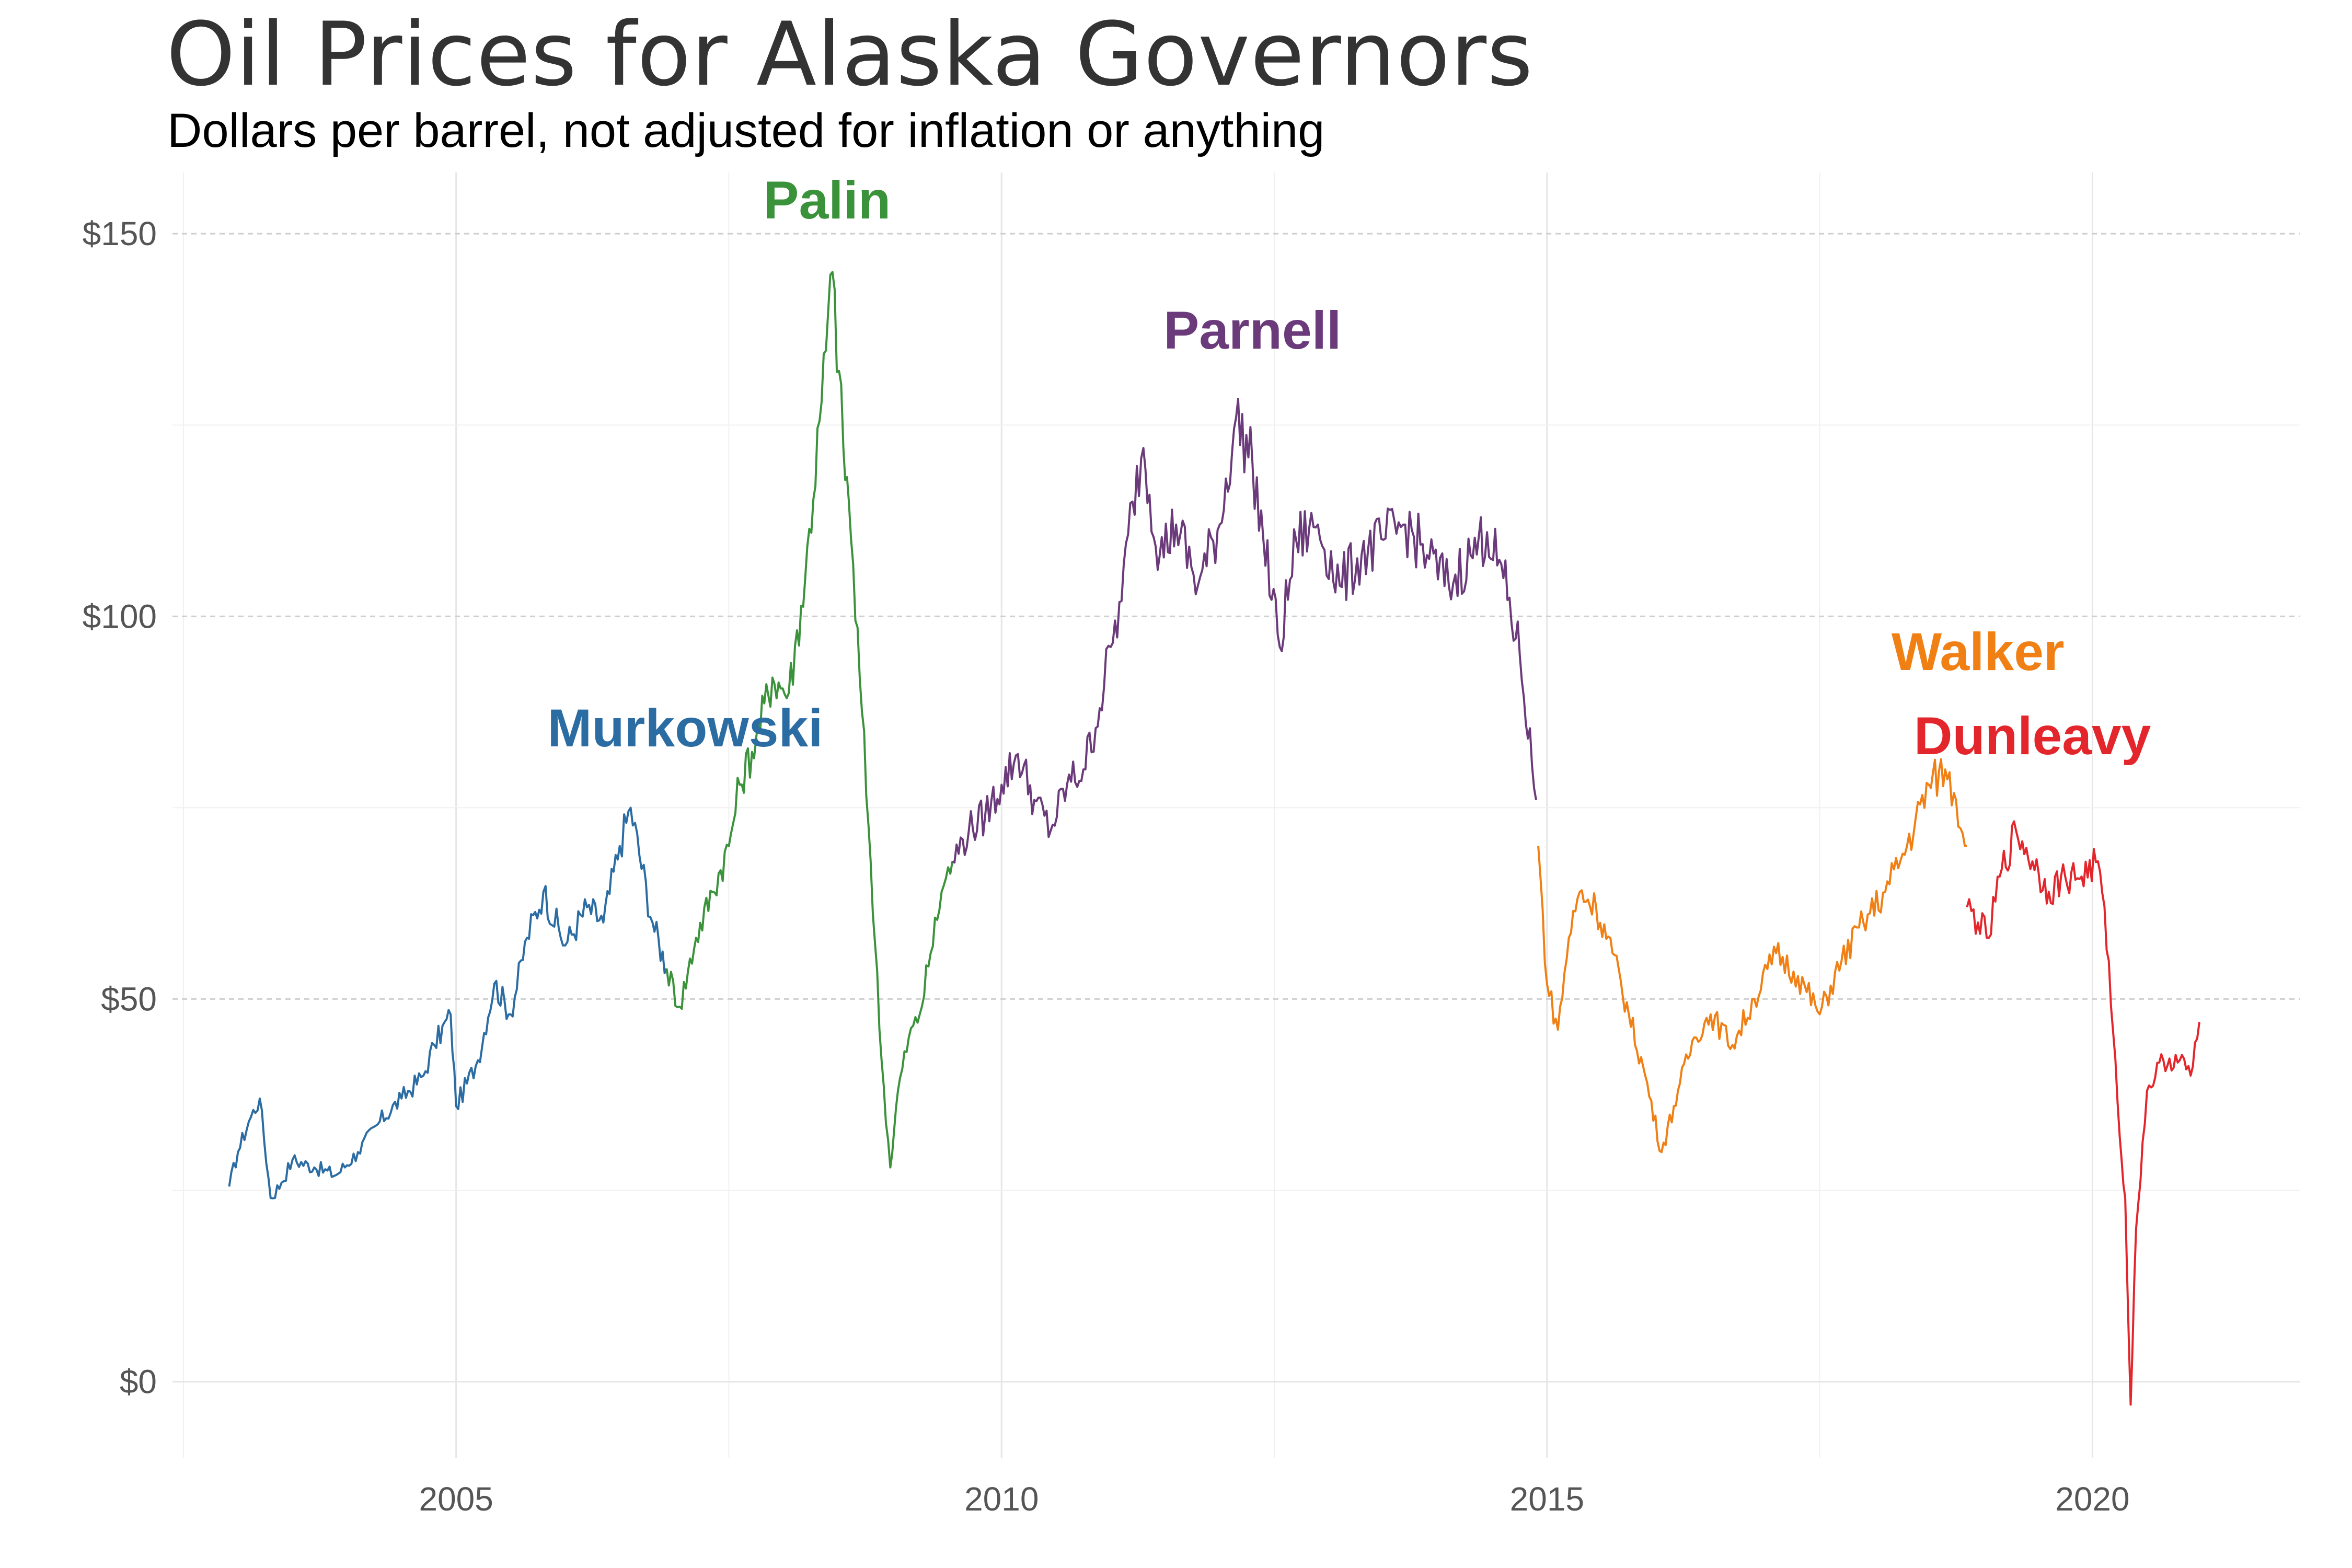  Describe the element at coordinates (1001, 1499) in the screenshot. I see `x-tick-label: 2010` at that location.